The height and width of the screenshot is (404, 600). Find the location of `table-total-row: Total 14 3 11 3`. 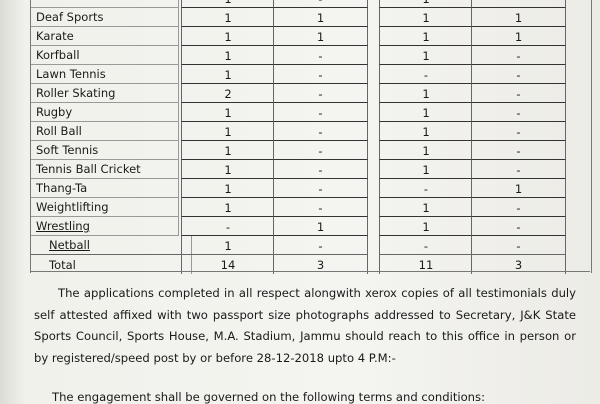

table-total-row: Total 14 3 11 3 is located at coordinates (311, 264).